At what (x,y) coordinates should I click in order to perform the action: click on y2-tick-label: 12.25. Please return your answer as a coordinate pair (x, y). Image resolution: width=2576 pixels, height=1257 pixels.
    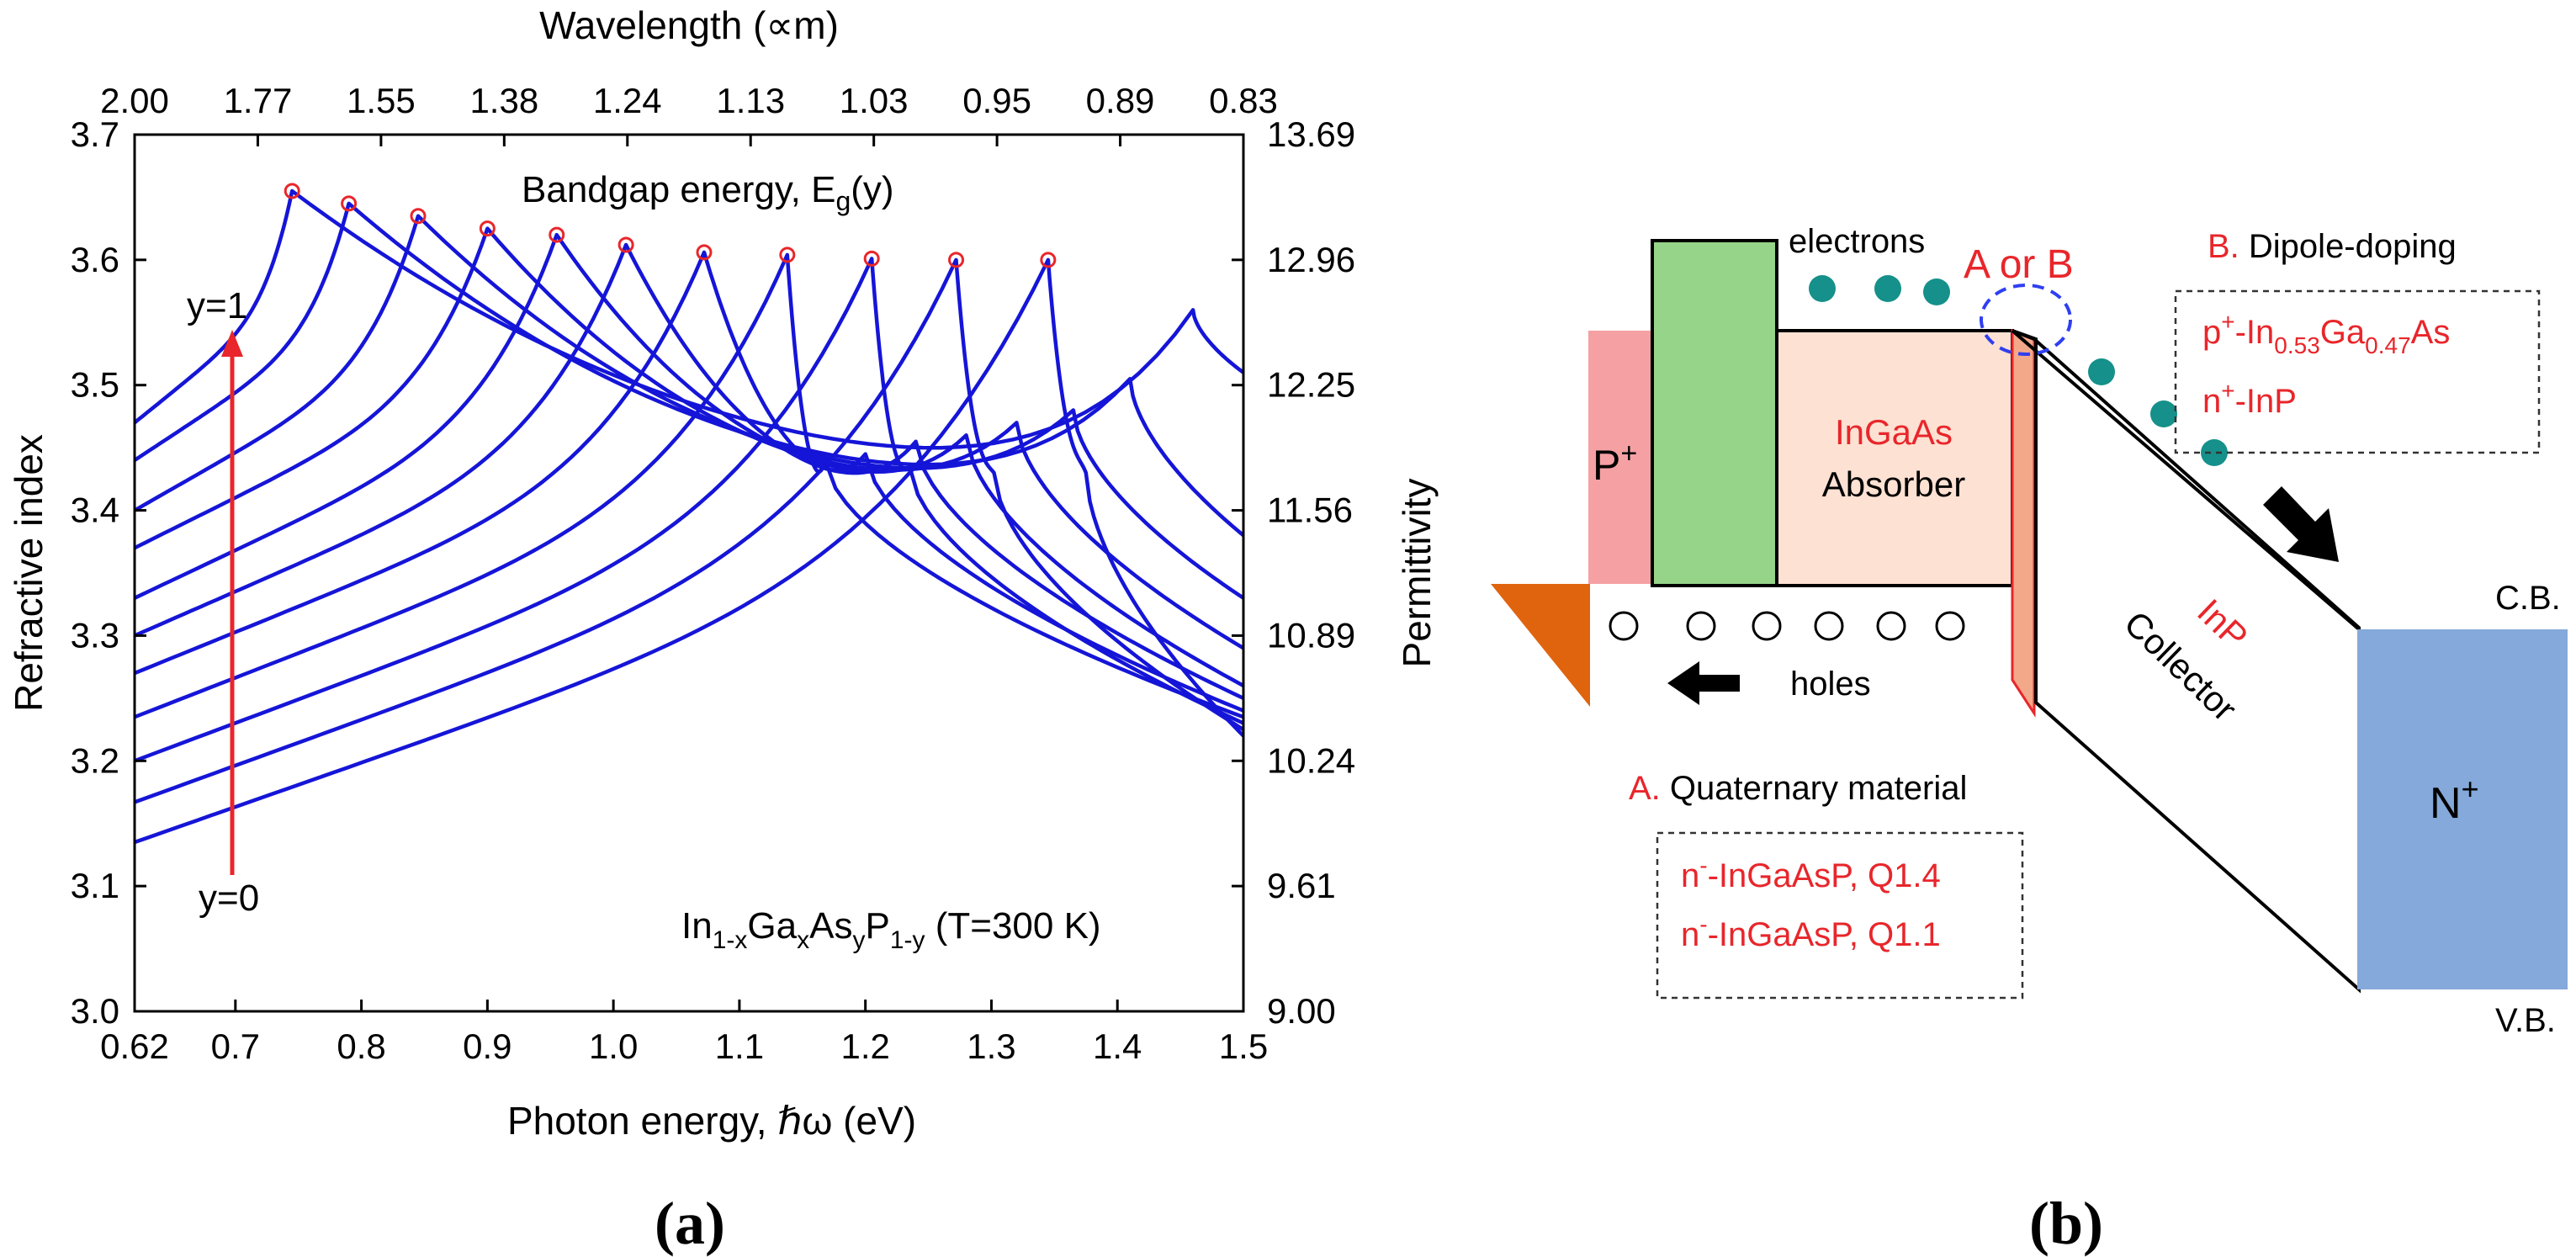
    Looking at the image, I should click on (1311, 385).